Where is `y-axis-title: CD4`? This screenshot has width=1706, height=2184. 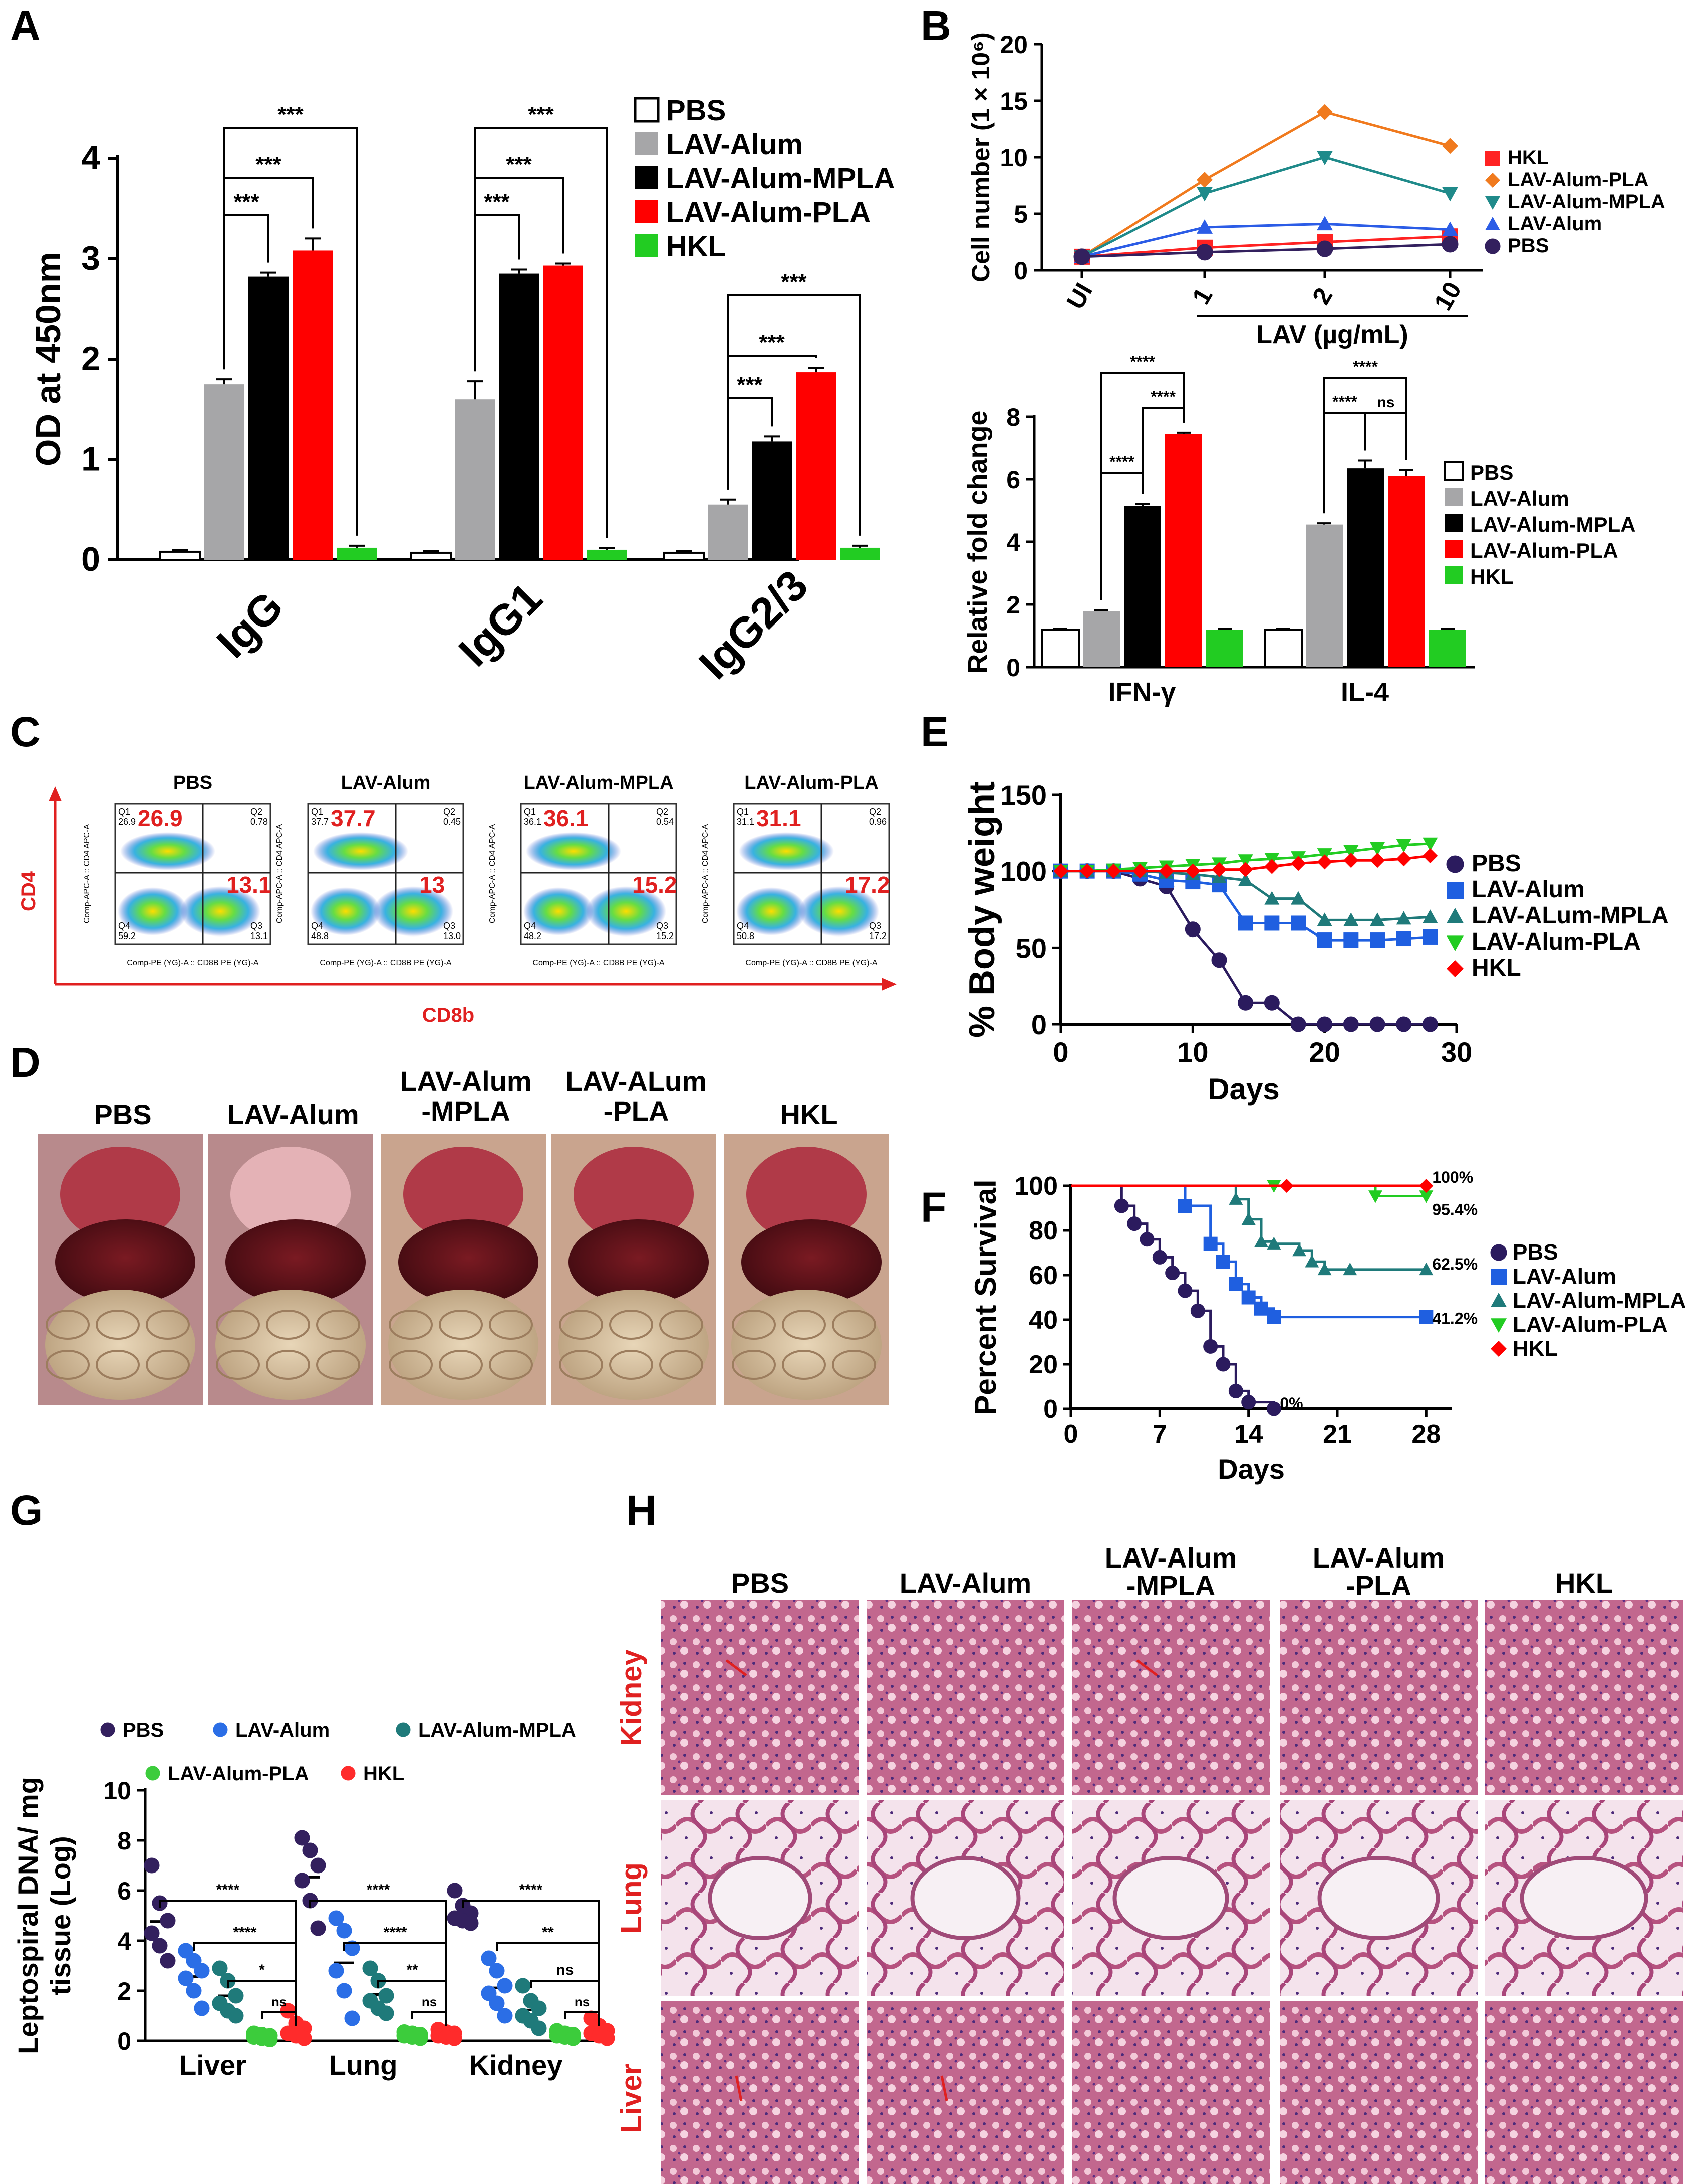 y-axis-title: CD4 is located at coordinates (29, 891).